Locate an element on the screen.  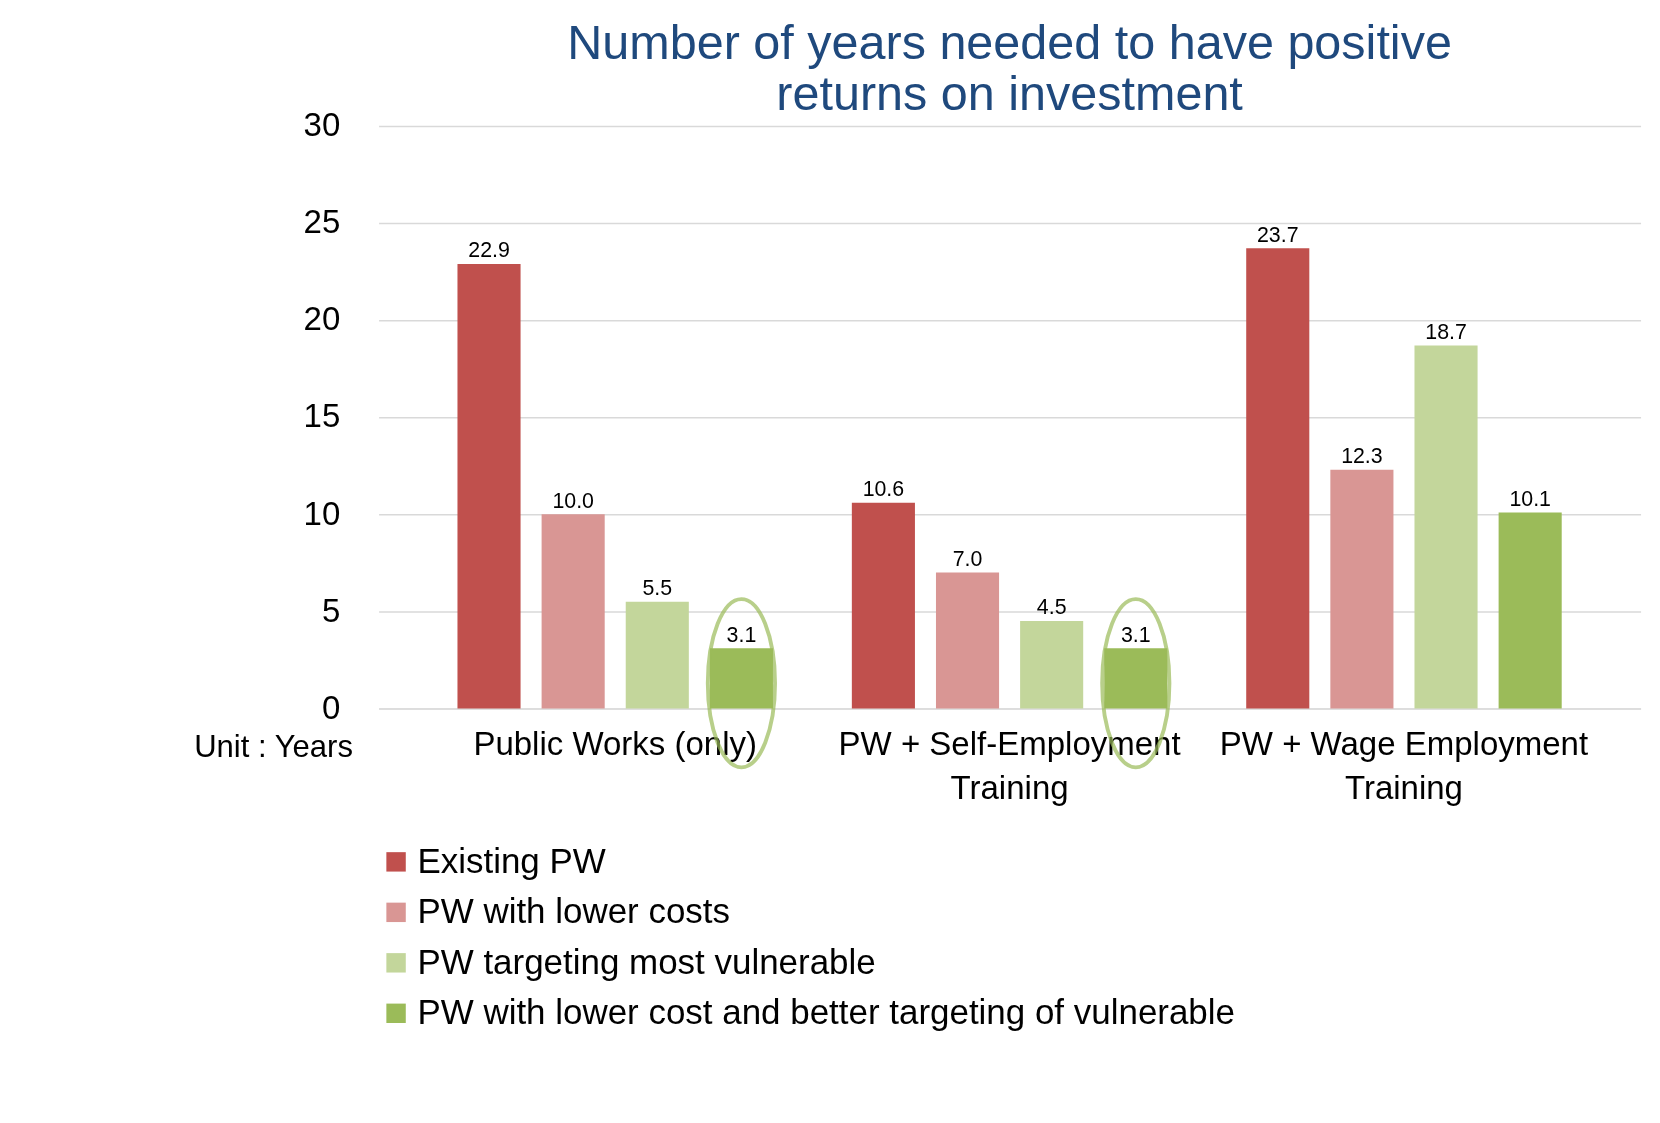
legend-label: PW targeting most vulnerable is located at coordinates (646, 961).